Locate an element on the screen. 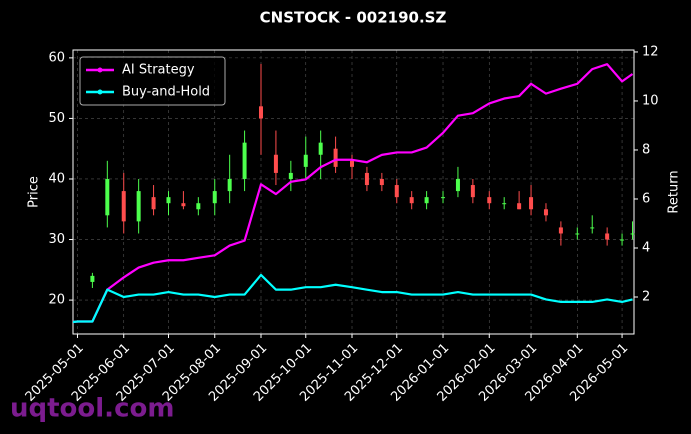  legend-label: AI Strategy is located at coordinates (158, 70).